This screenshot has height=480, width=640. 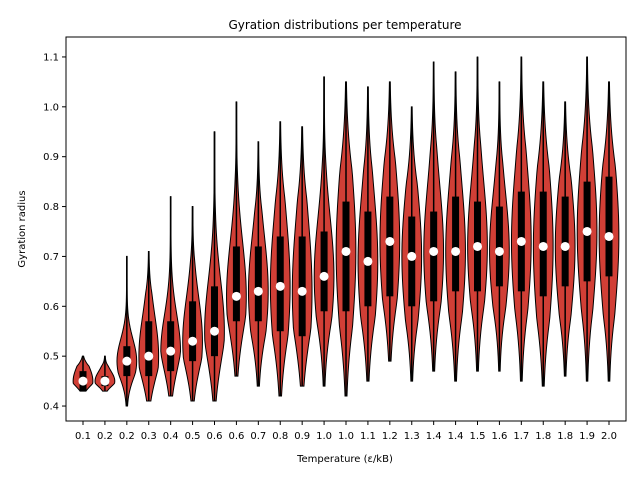 I want to click on y-axis-label: Gyration radius, so click(x=22, y=228).